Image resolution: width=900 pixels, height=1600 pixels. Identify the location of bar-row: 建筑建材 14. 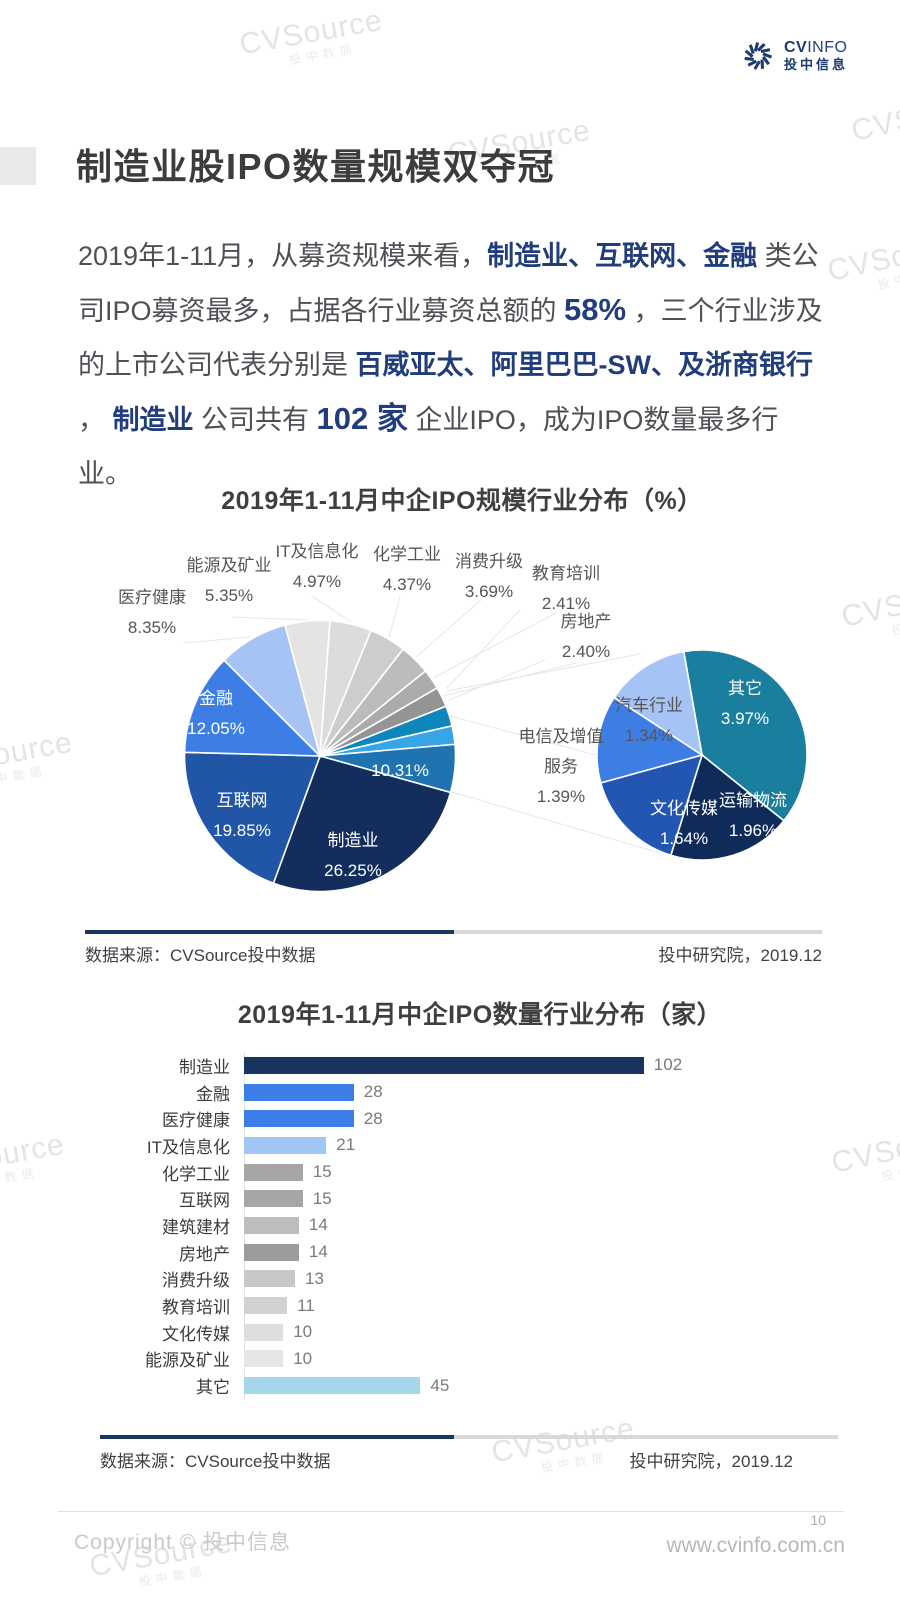
(372, 1225).